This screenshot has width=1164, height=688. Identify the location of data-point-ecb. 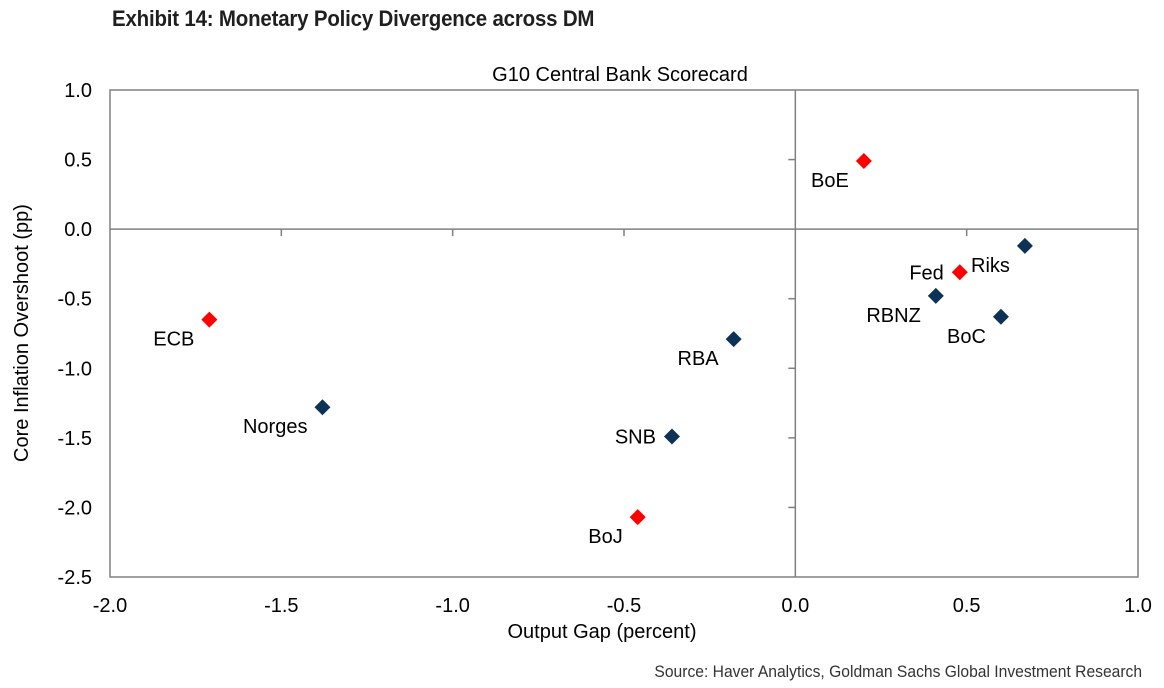
(209, 319).